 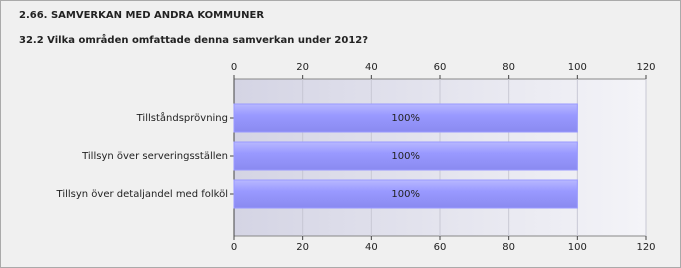 What do you see at coordinates (182, 117) in the screenshot?
I see `y-tick-label: Tillståndsprövning` at bounding box center [182, 117].